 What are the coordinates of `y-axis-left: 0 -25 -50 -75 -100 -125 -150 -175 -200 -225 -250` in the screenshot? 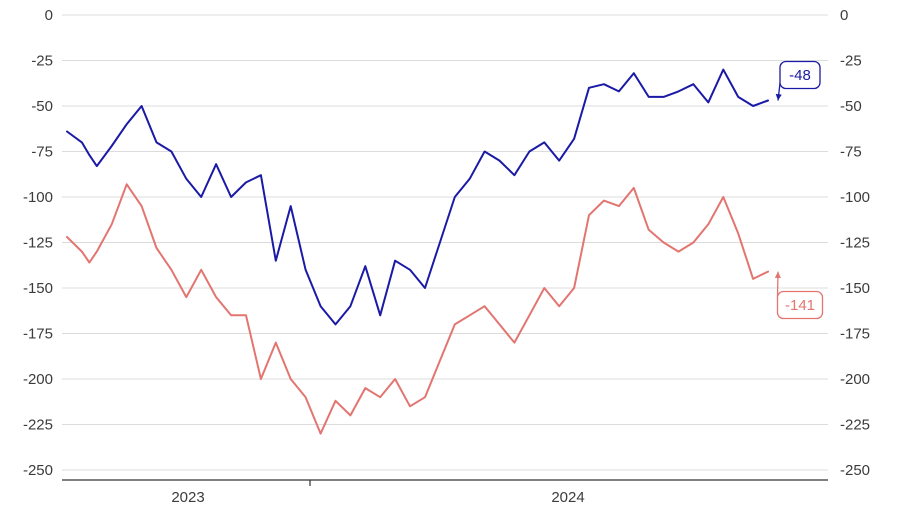 It's located at (38, 243).